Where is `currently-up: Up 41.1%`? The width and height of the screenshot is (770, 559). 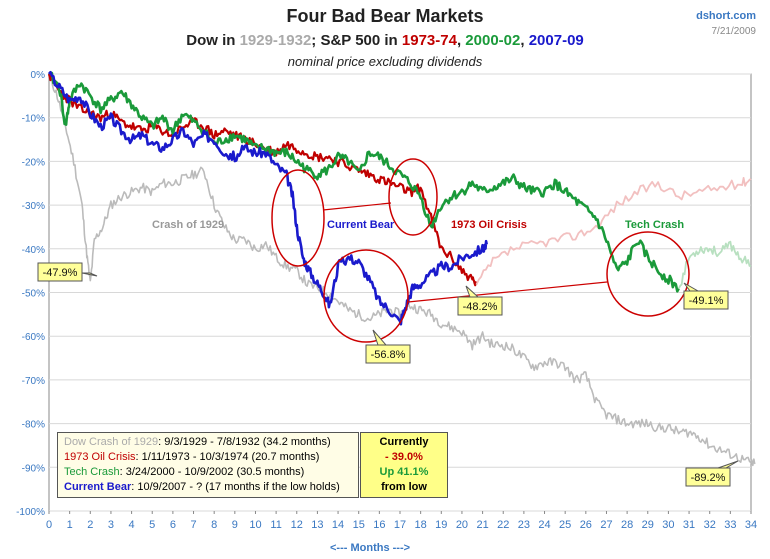 currently-up: Up 41.1% is located at coordinates (404, 472).